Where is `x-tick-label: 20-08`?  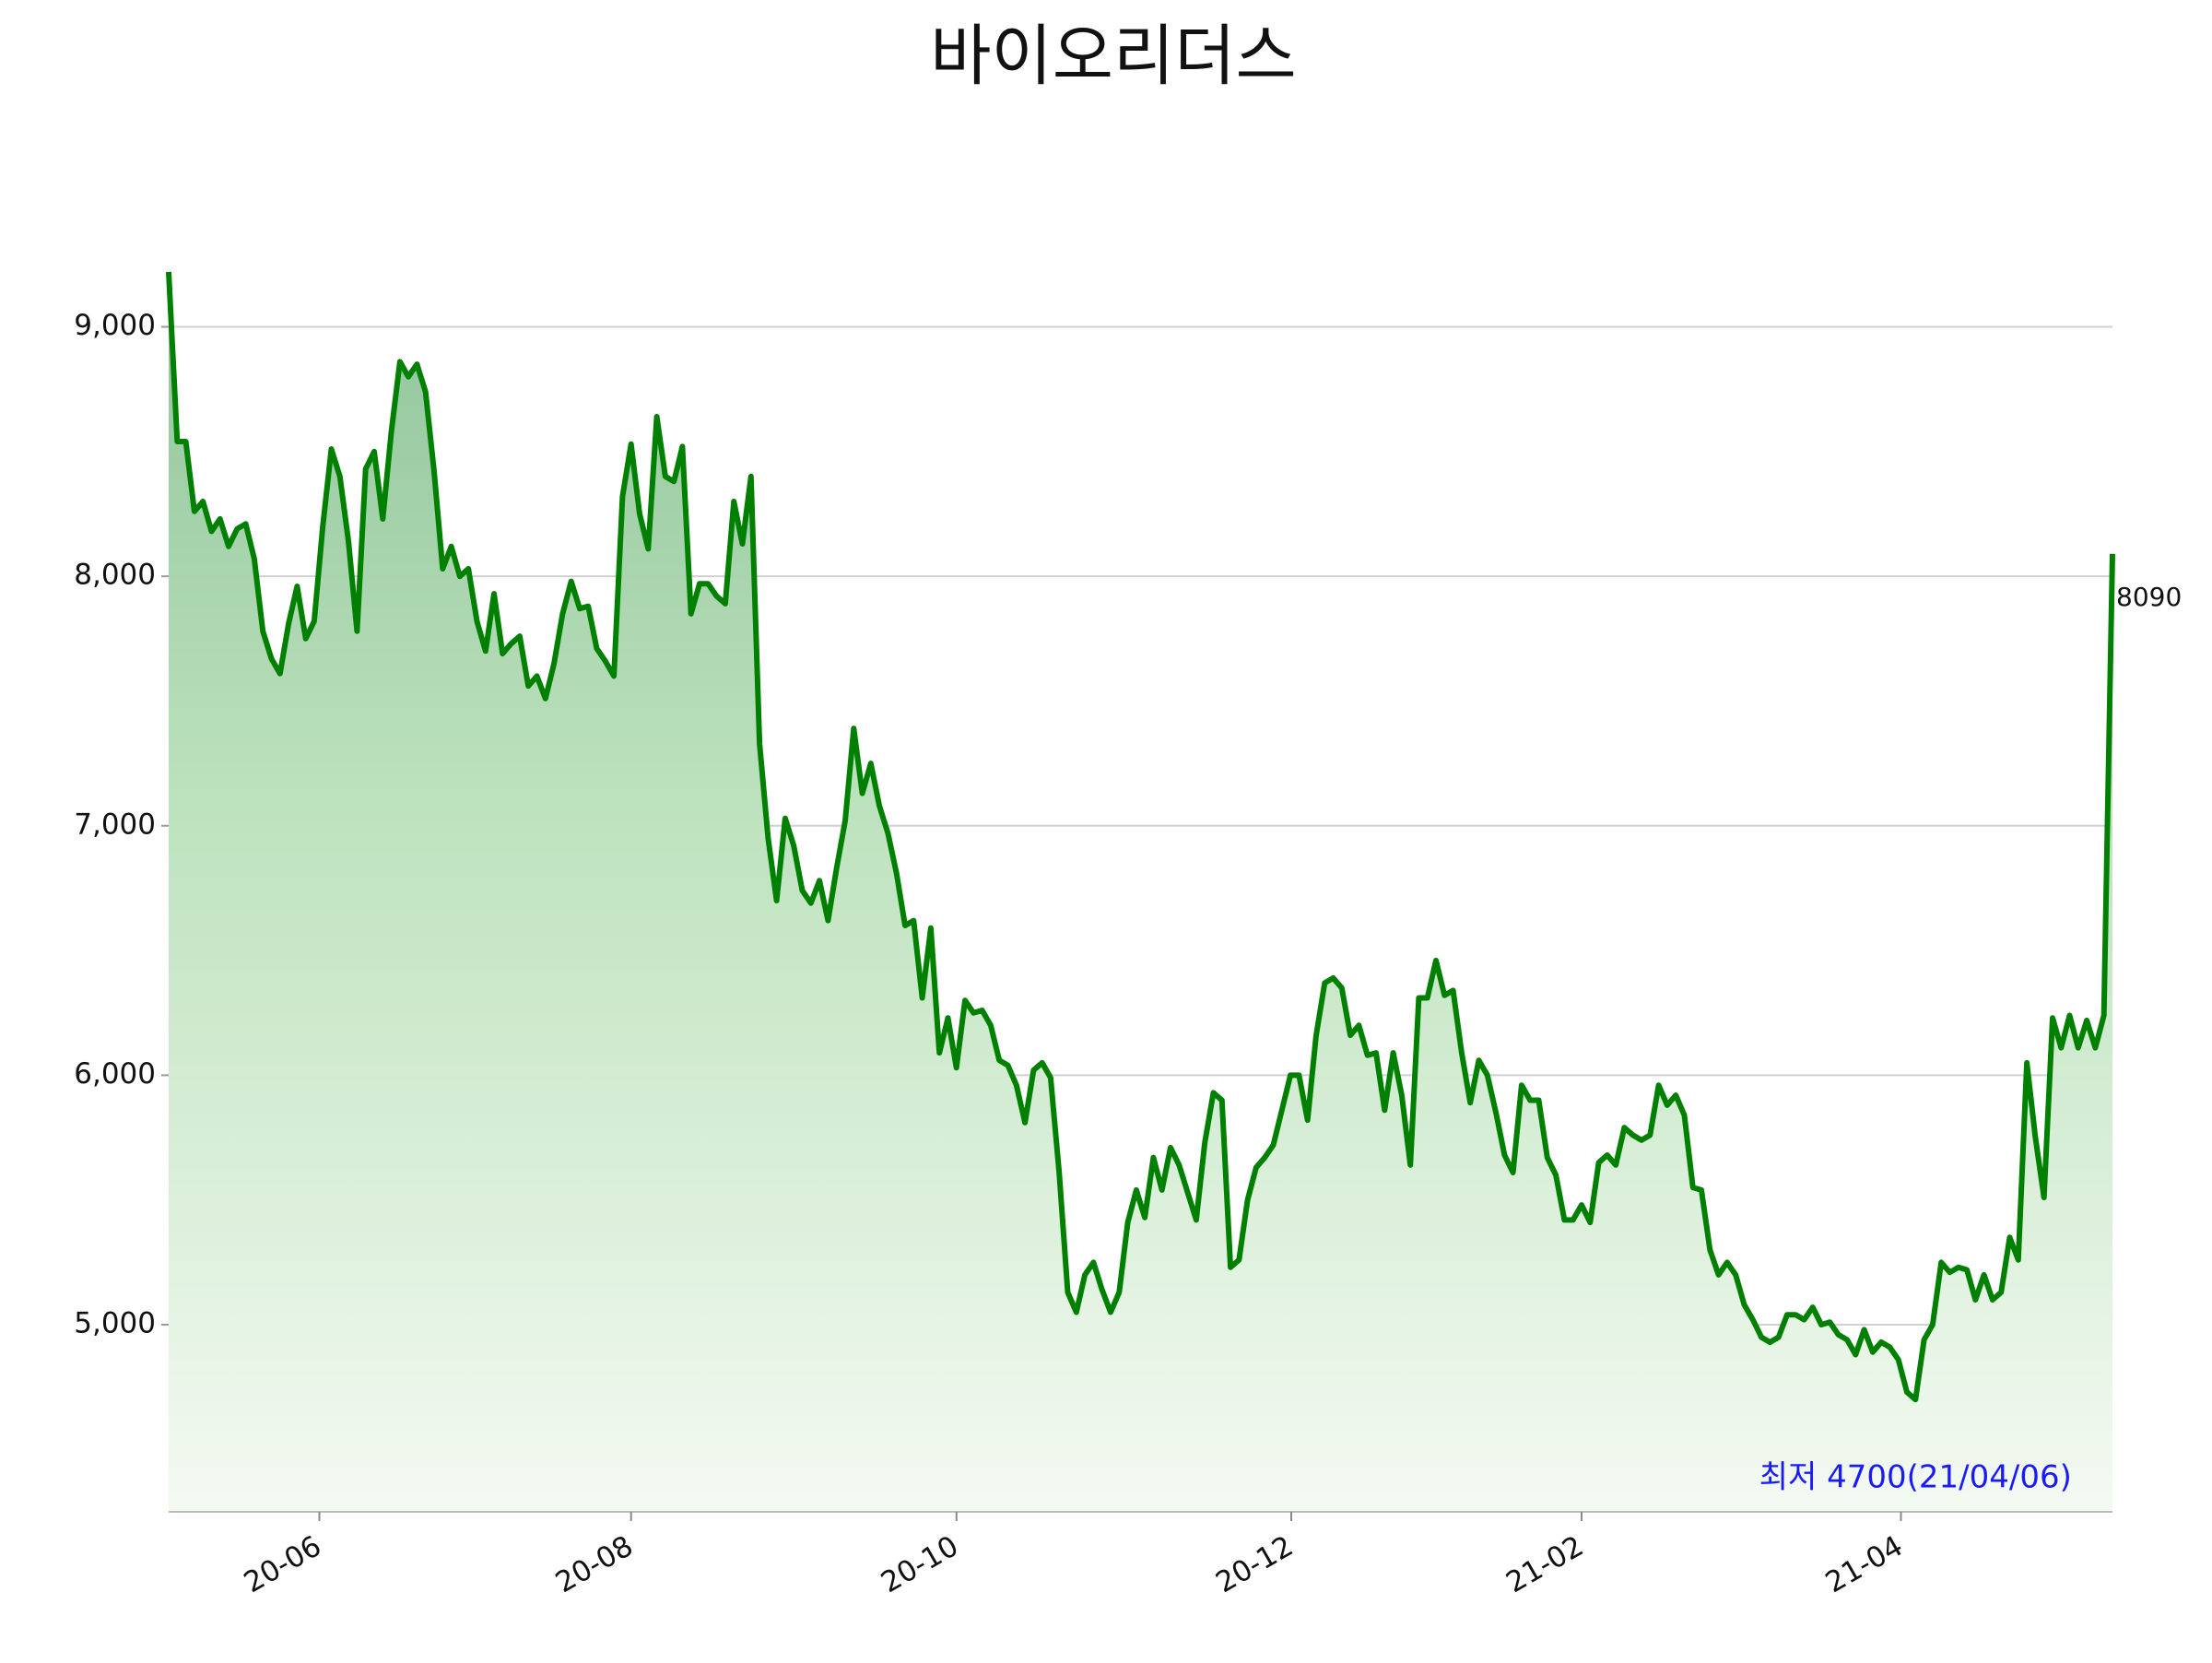 x-tick-label: 20-08 is located at coordinates (594, 1564).